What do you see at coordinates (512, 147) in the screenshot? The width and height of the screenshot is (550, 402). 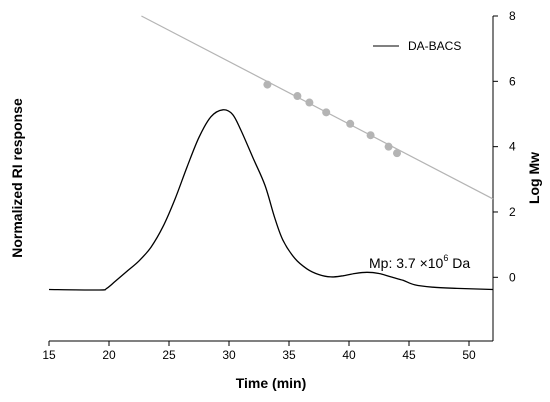 I see `right-tick-label: 4` at bounding box center [512, 147].